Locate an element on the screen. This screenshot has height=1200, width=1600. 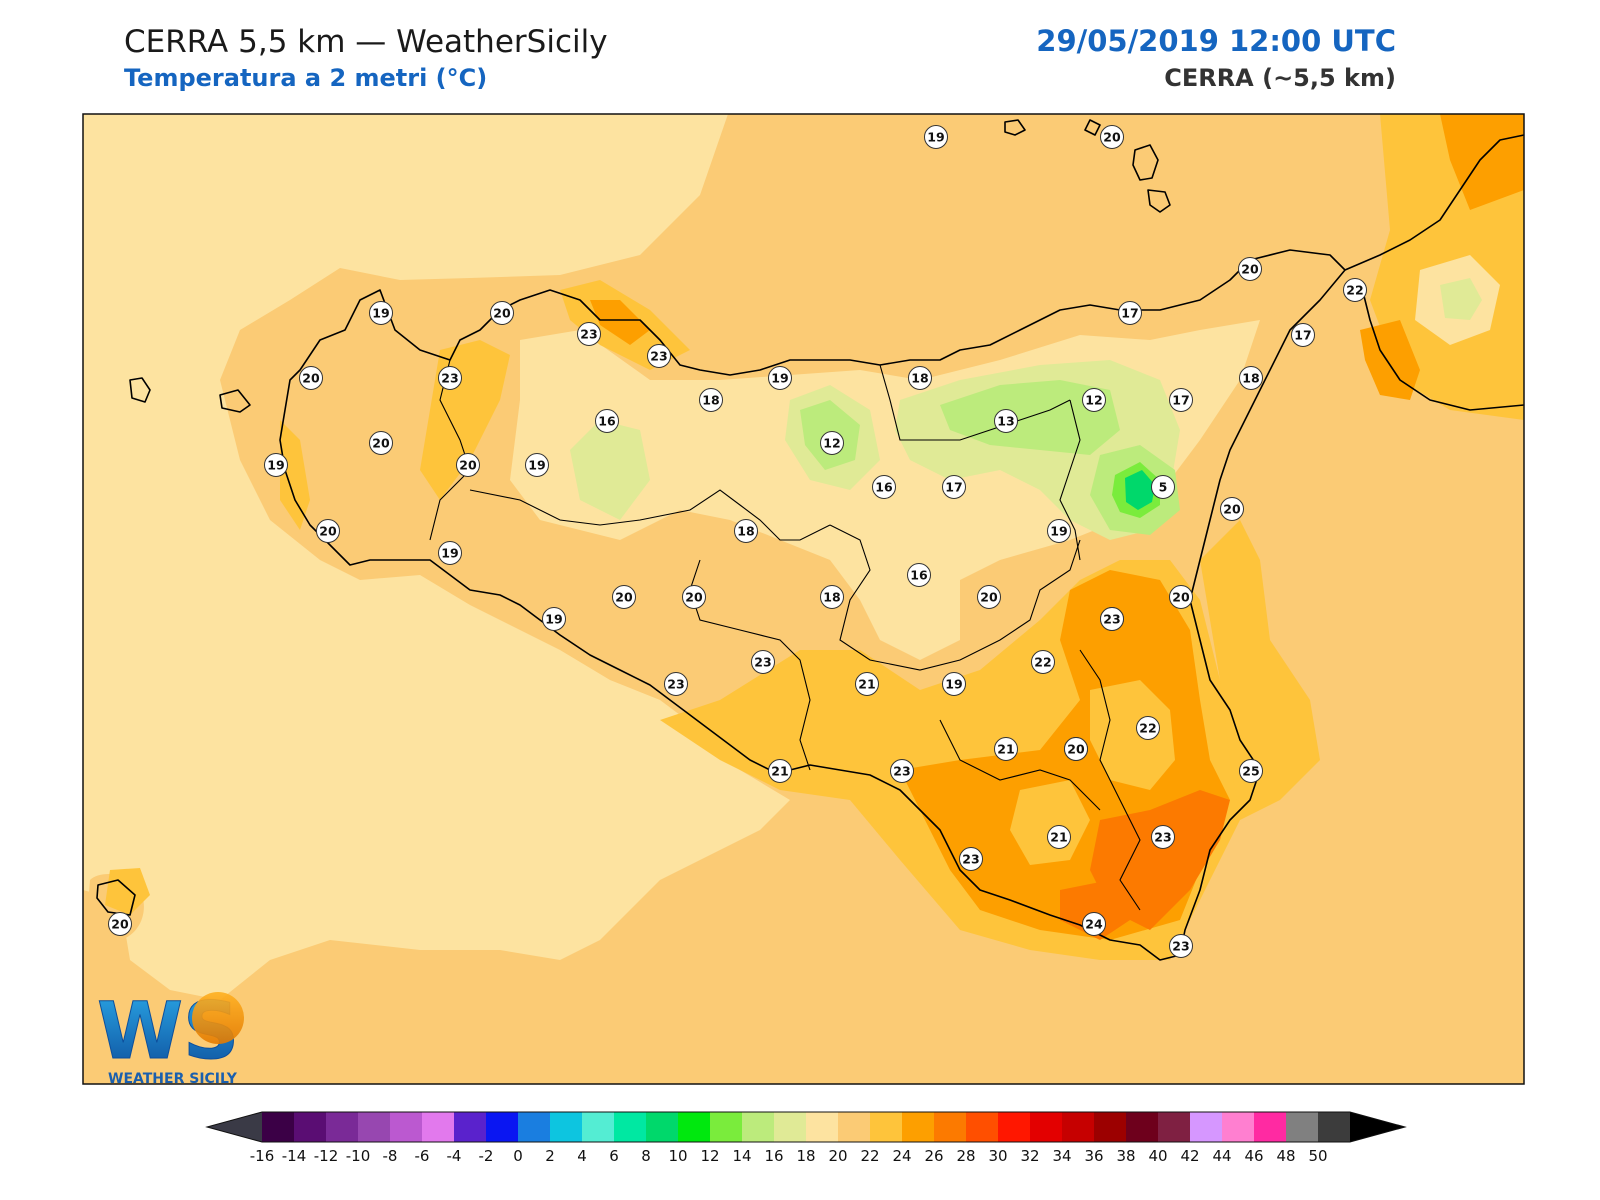
station-marker: 21 is located at coordinates (780, 771).